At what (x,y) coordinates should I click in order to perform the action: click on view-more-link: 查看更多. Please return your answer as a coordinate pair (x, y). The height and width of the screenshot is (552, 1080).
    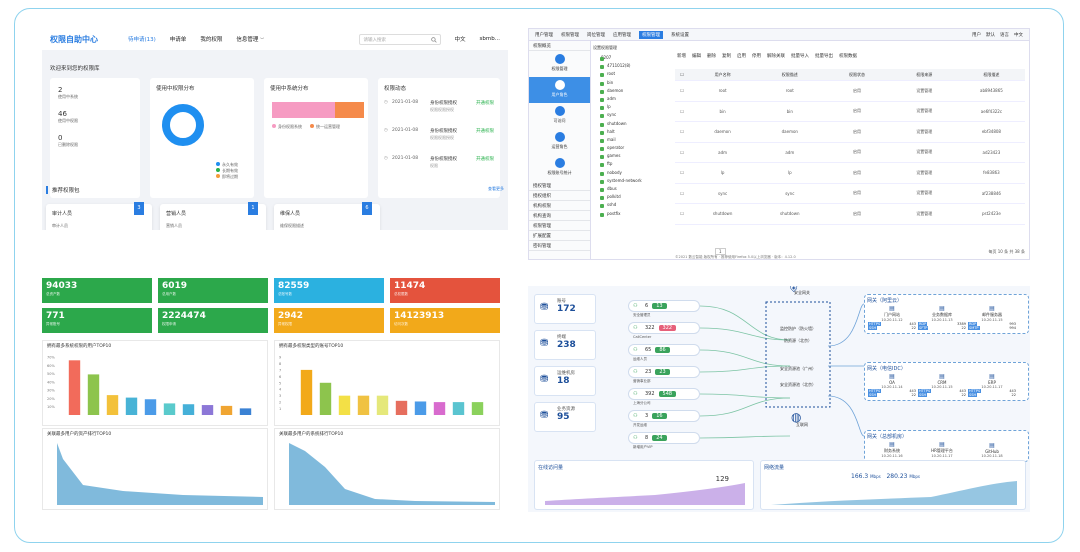
    Looking at the image, I should click on (496, 188).